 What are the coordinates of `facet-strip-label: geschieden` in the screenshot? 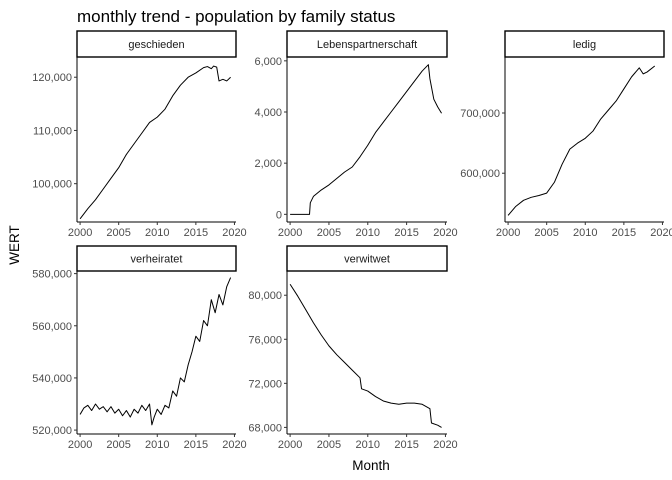 It's located at (156, 45).